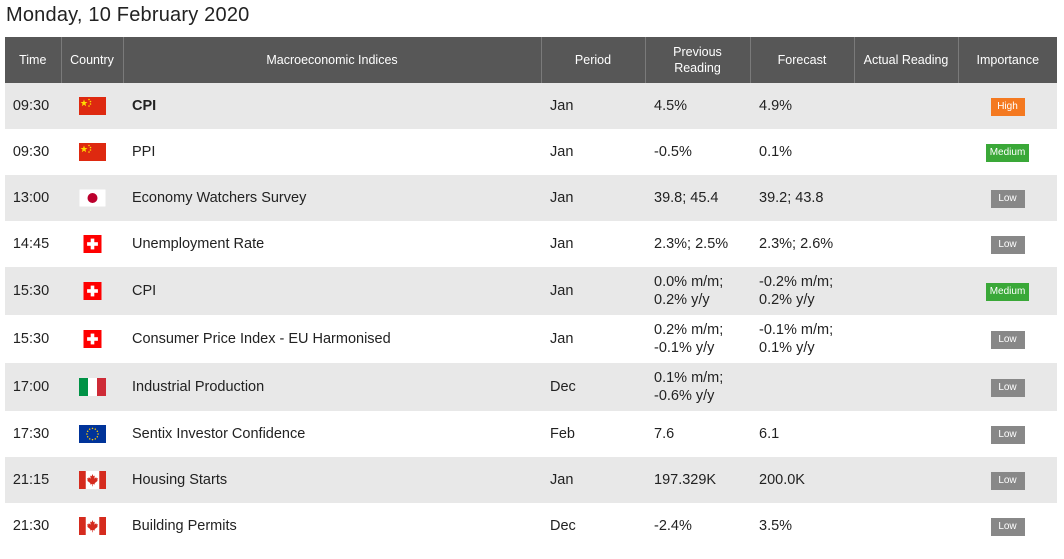 The height and width of the screenshot is (559, 1064). I want to click on header-previous-line1: Previous, so click(697, 52).